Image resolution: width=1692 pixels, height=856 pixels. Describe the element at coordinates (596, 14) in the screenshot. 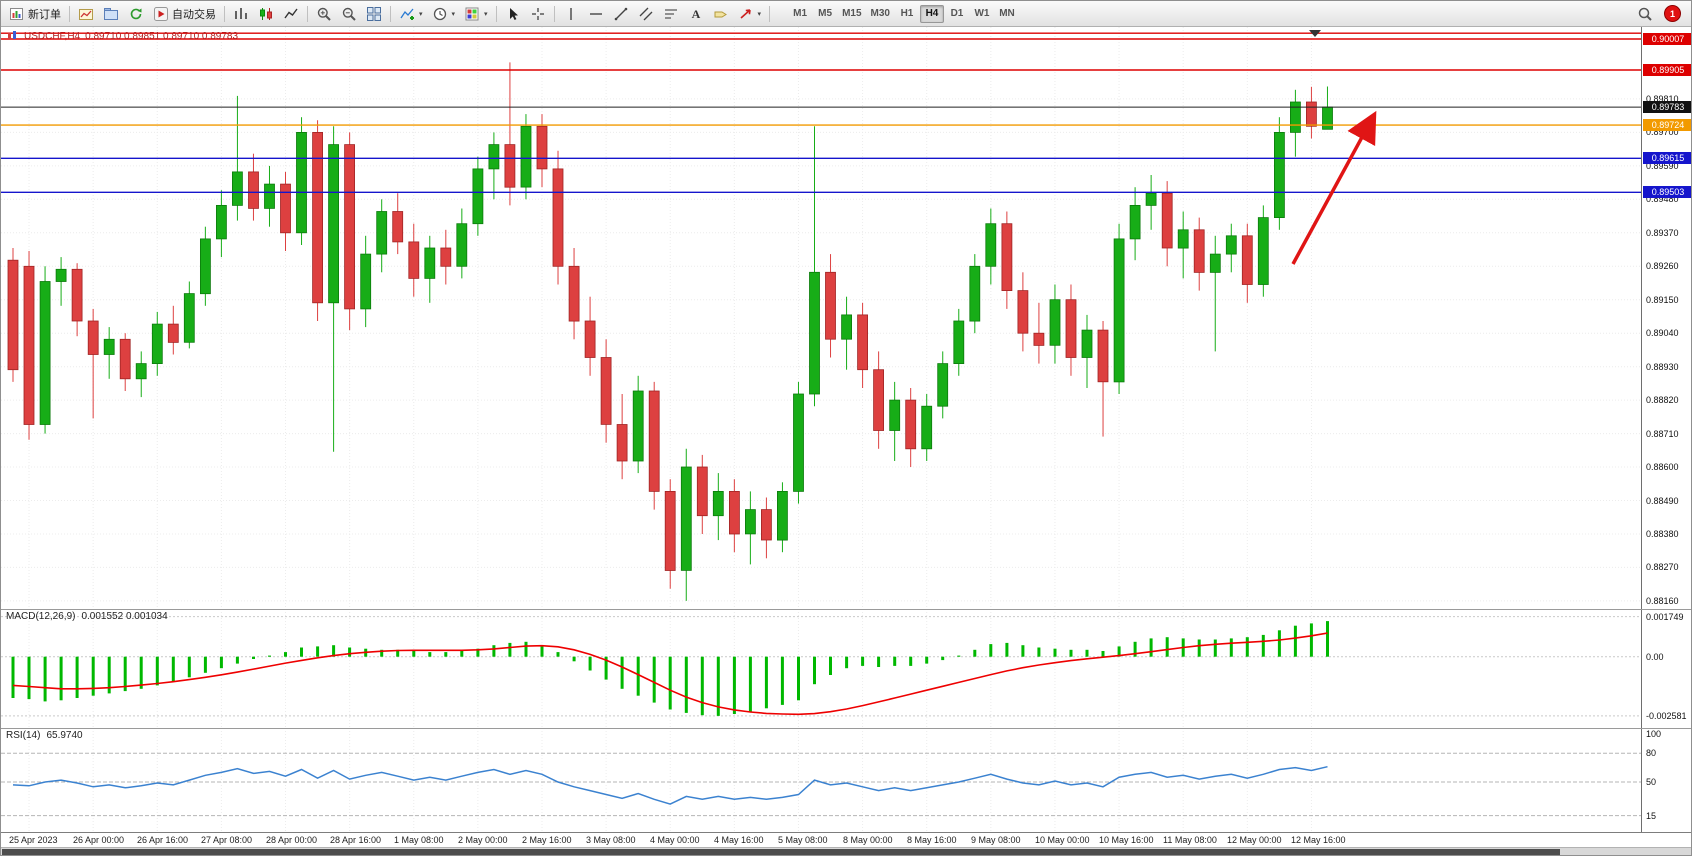

I see `horizontal-line-tool-button` at that location.